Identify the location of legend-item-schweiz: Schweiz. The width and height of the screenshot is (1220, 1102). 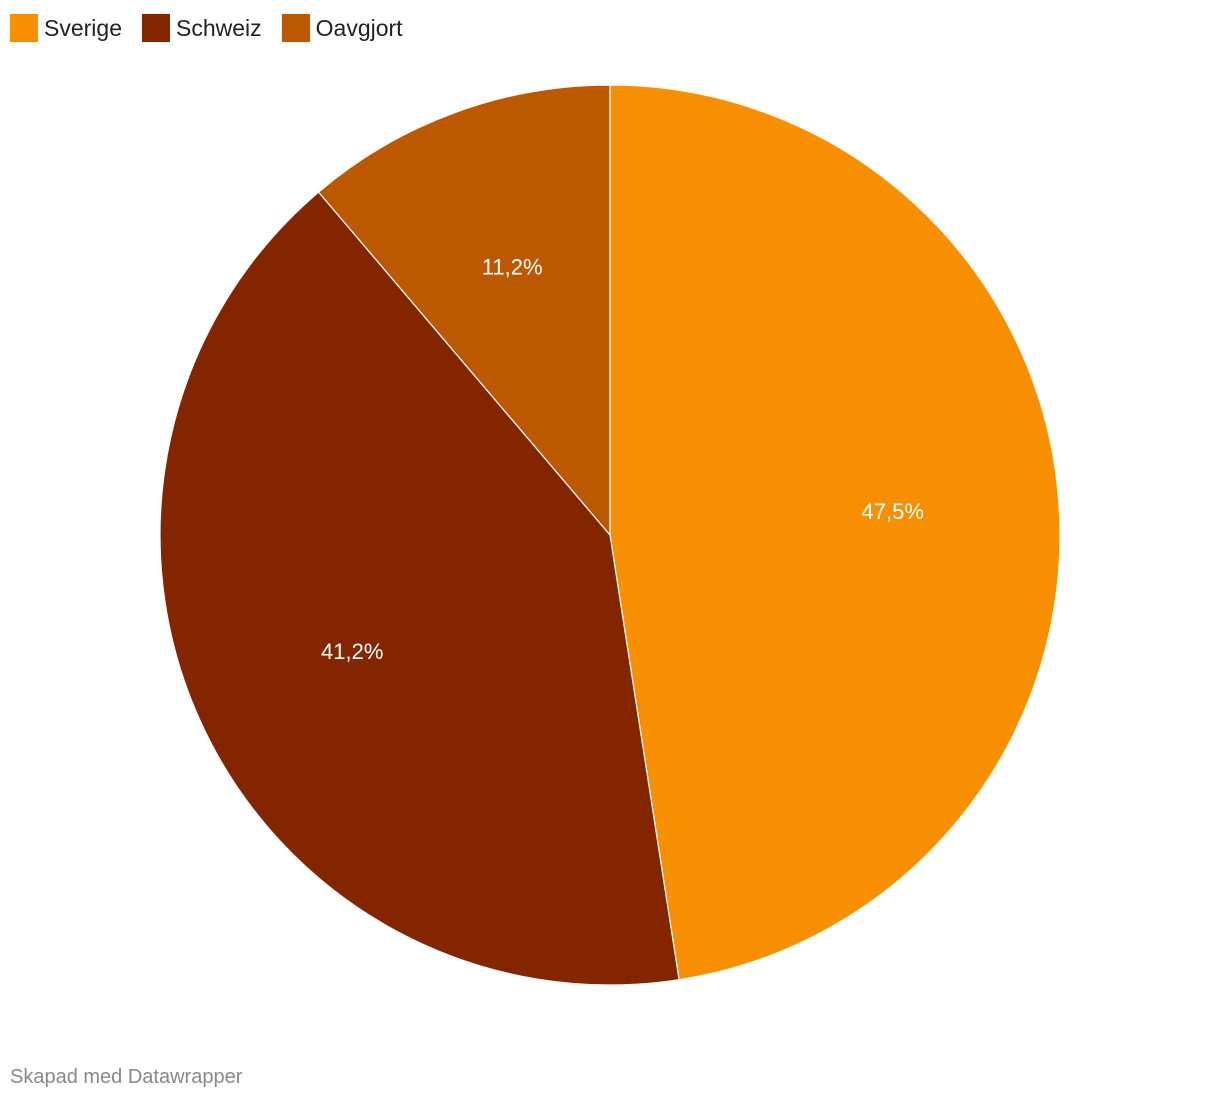
(201, 28).